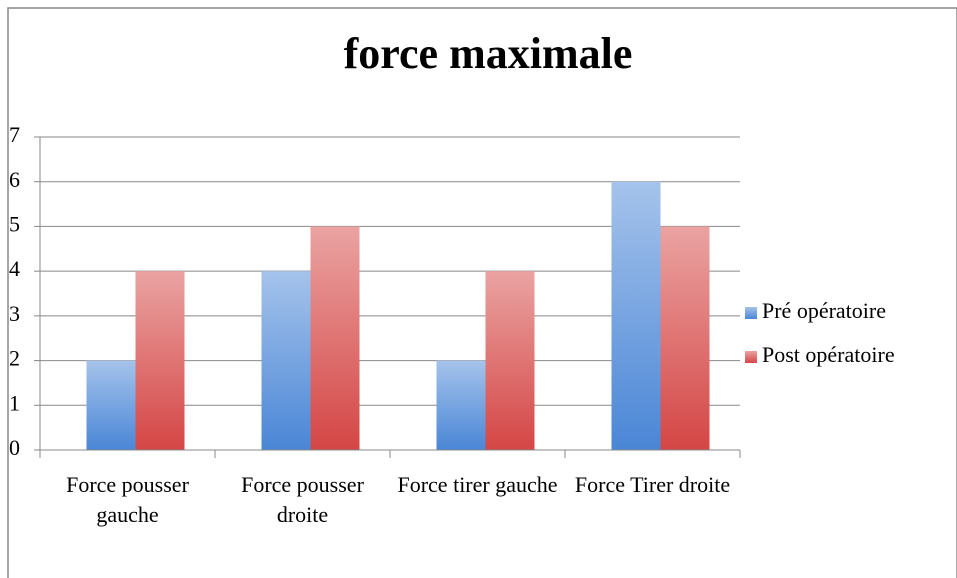  What do you see at coordinates (14, 268) in the screenshot?
I see `y-tick-label: 4` at bounding box center [14, 268].